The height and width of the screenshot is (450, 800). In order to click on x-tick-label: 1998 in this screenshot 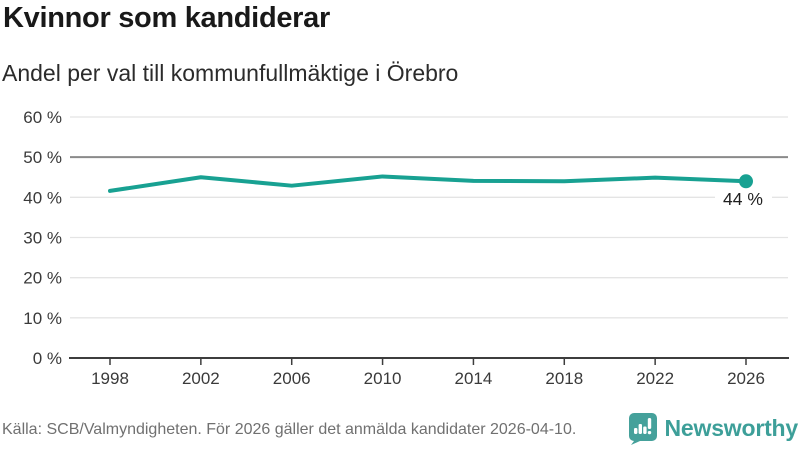, I will do `click(110, 378)`.